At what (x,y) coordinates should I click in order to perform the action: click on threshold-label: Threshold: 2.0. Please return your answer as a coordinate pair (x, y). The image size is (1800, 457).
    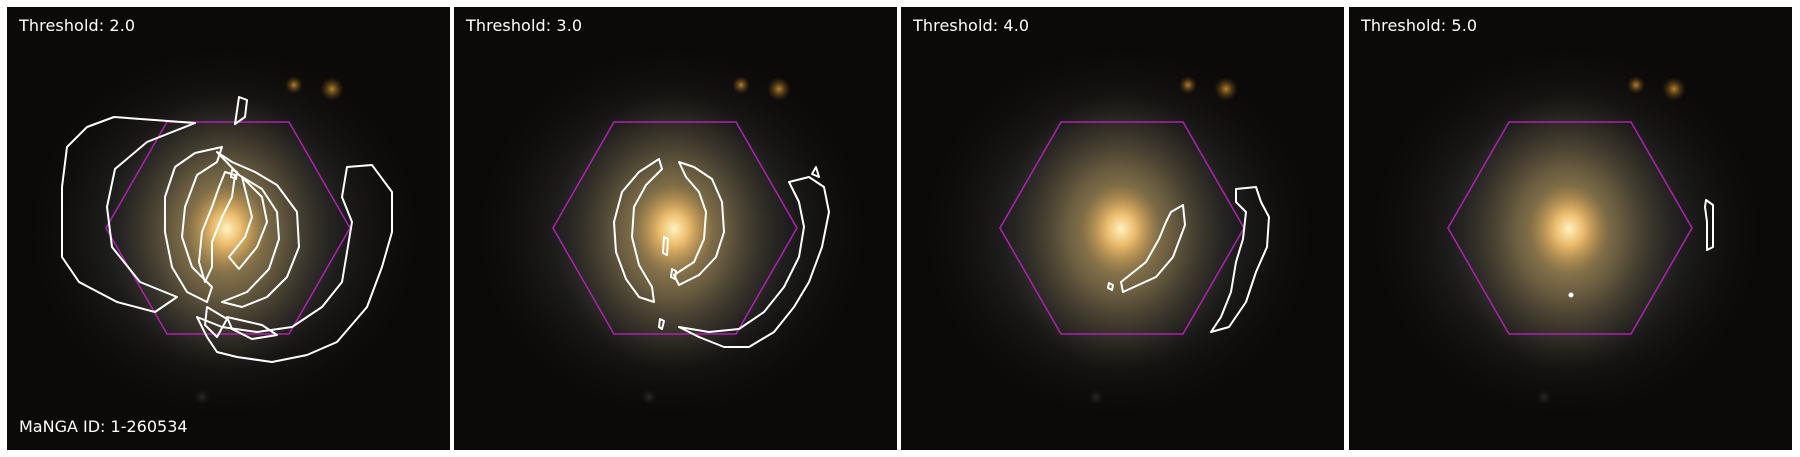
    Looking at the image, I should click on (77, 25).